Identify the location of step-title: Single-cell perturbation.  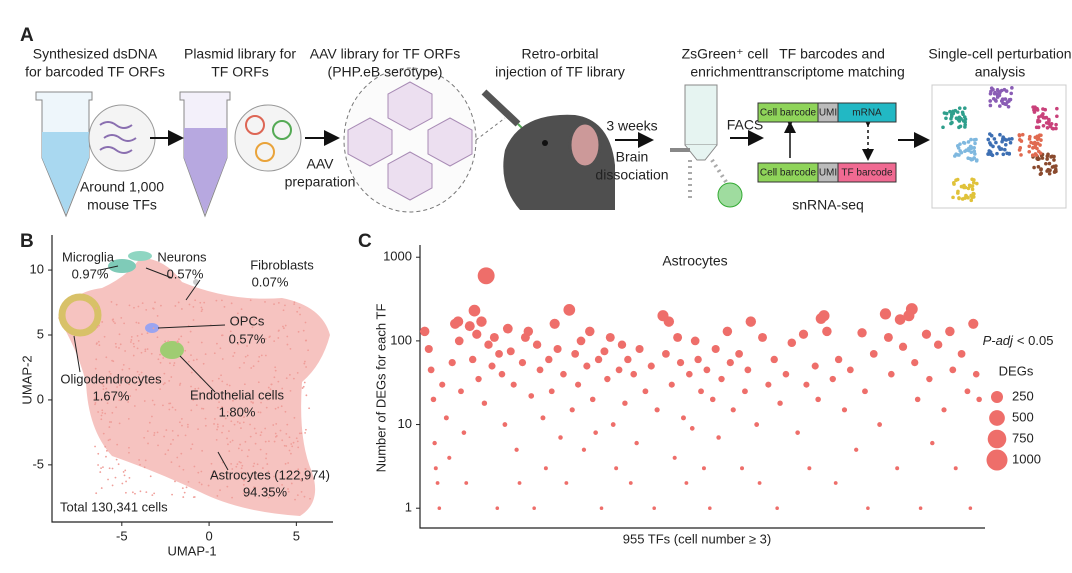
(999, 54).